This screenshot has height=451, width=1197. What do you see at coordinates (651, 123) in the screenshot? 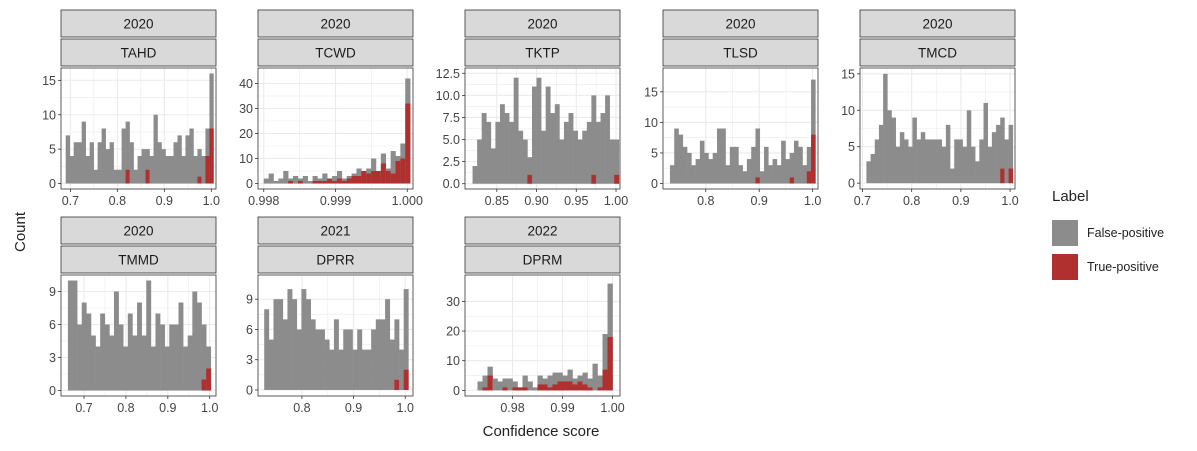
I see `y-tick-label: 10` at bounding box center [651, 123].